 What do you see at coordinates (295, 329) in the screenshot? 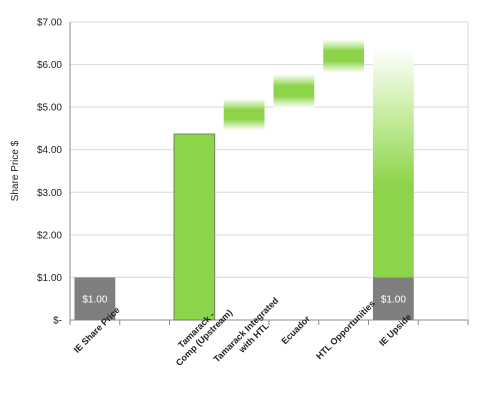
I see `x-tick-label: Ecuador` at bounding box center [295, 329].